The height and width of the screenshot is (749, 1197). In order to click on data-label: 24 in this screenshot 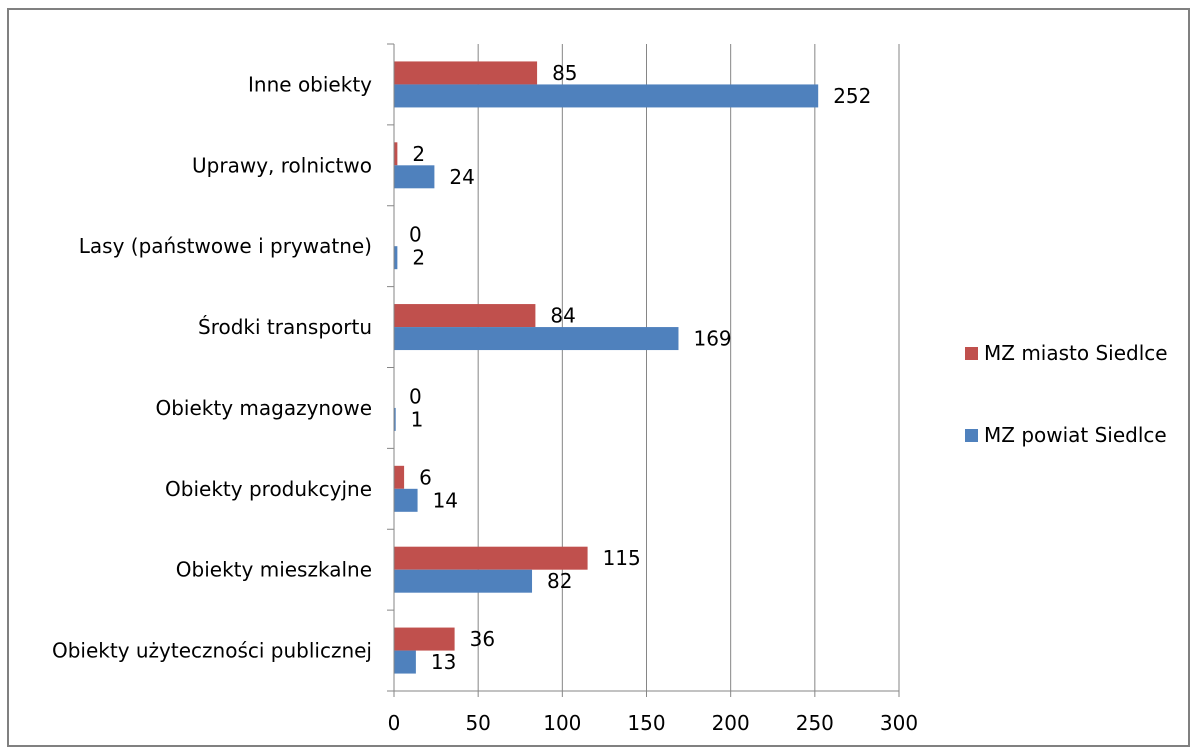, I will do `click(461, 177)`.